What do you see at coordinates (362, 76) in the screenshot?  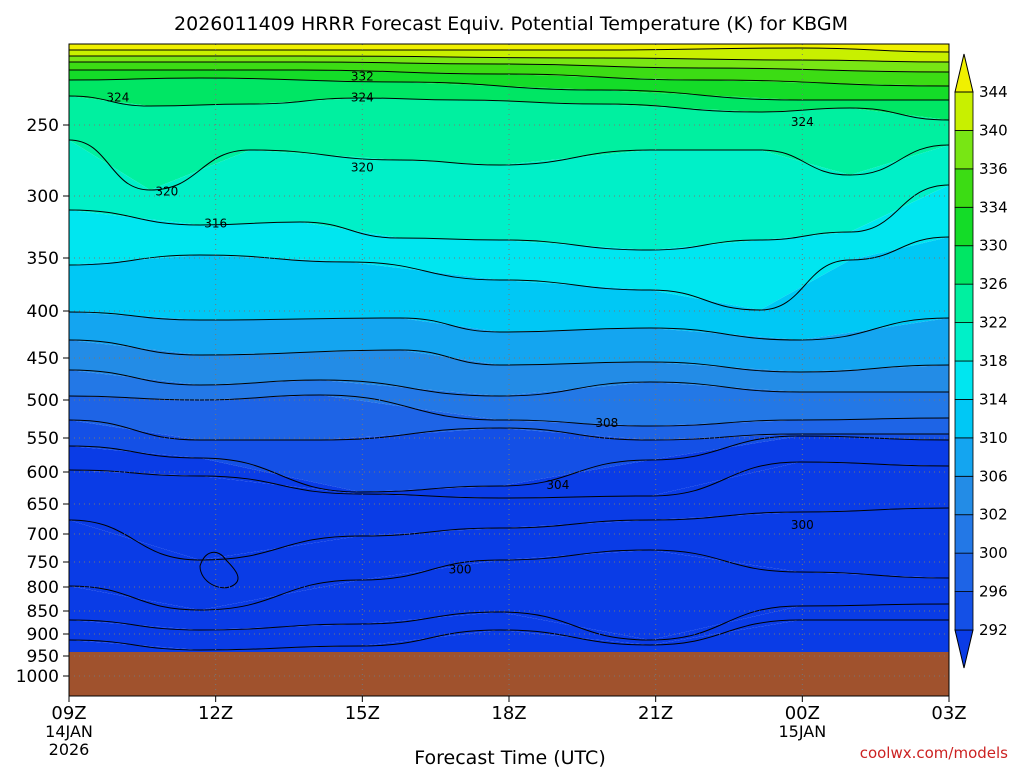 I see `contour-label: 332` at bounding box center [362, 76].